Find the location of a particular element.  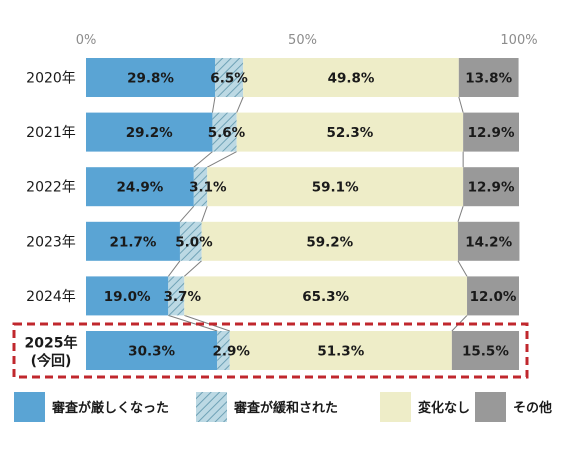

x-axis-ticks: 0% 50% 100% is located at coordinates (307, 40).